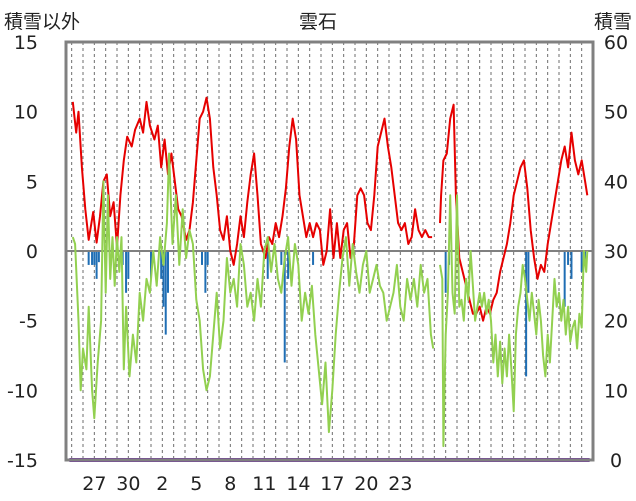 This screenshot has height=501, width=636. What do you see at coordinates (616, 391) in the screenshot?
I see `right-tick-label: 10` at bounding box center [616, 391].